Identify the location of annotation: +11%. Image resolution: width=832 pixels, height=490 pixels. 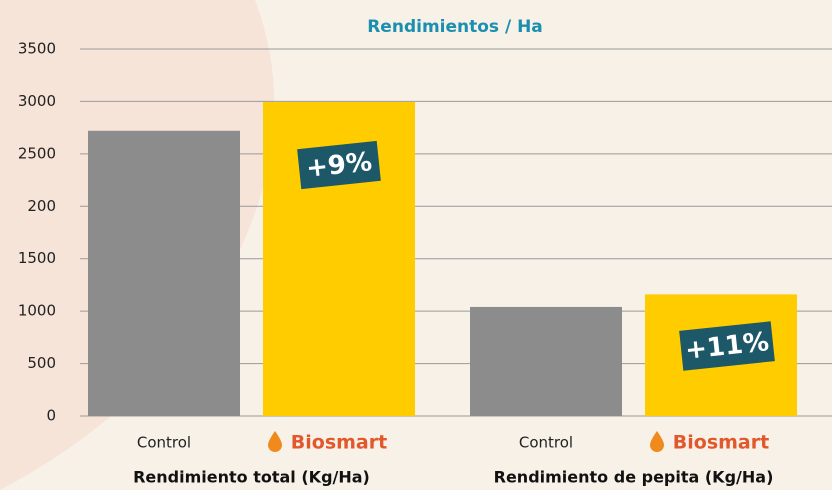
(727, 346).